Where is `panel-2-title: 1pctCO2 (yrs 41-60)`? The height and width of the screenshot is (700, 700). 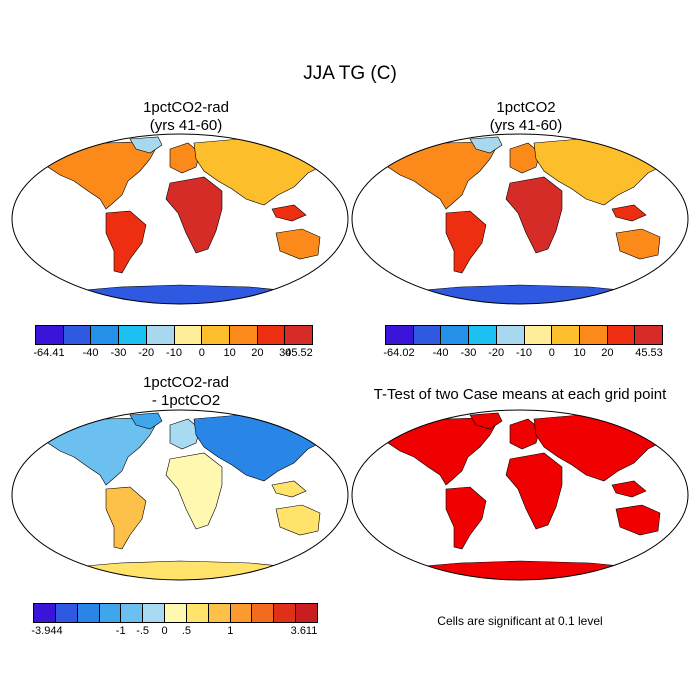
panel-2-title: 1pctCO2 (yrs 41-60) is located at coordinates (526, 116).